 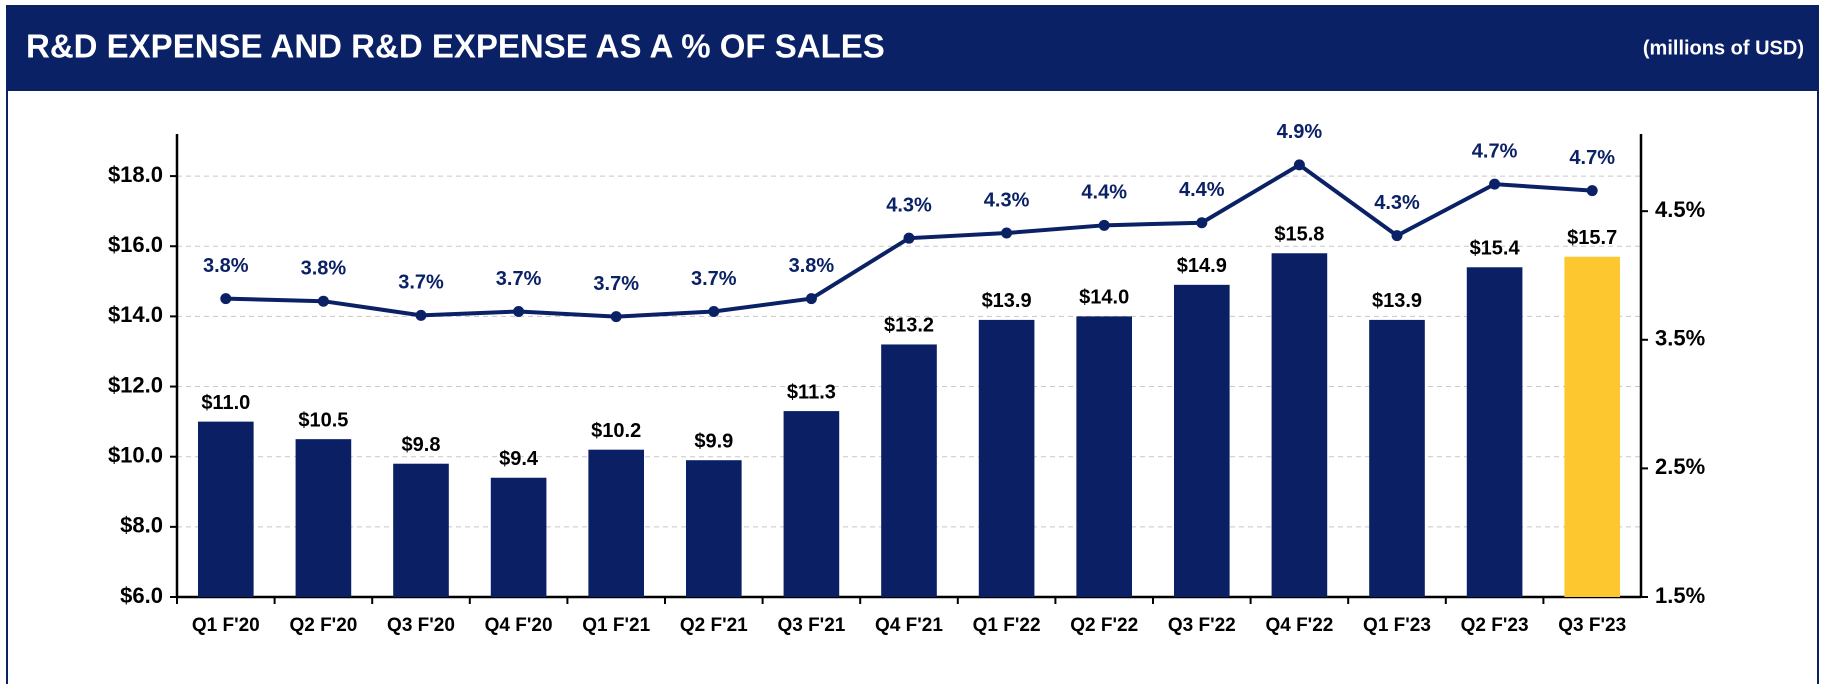 I want to click on bar-label: $13.2, so click(x=909, y=326).